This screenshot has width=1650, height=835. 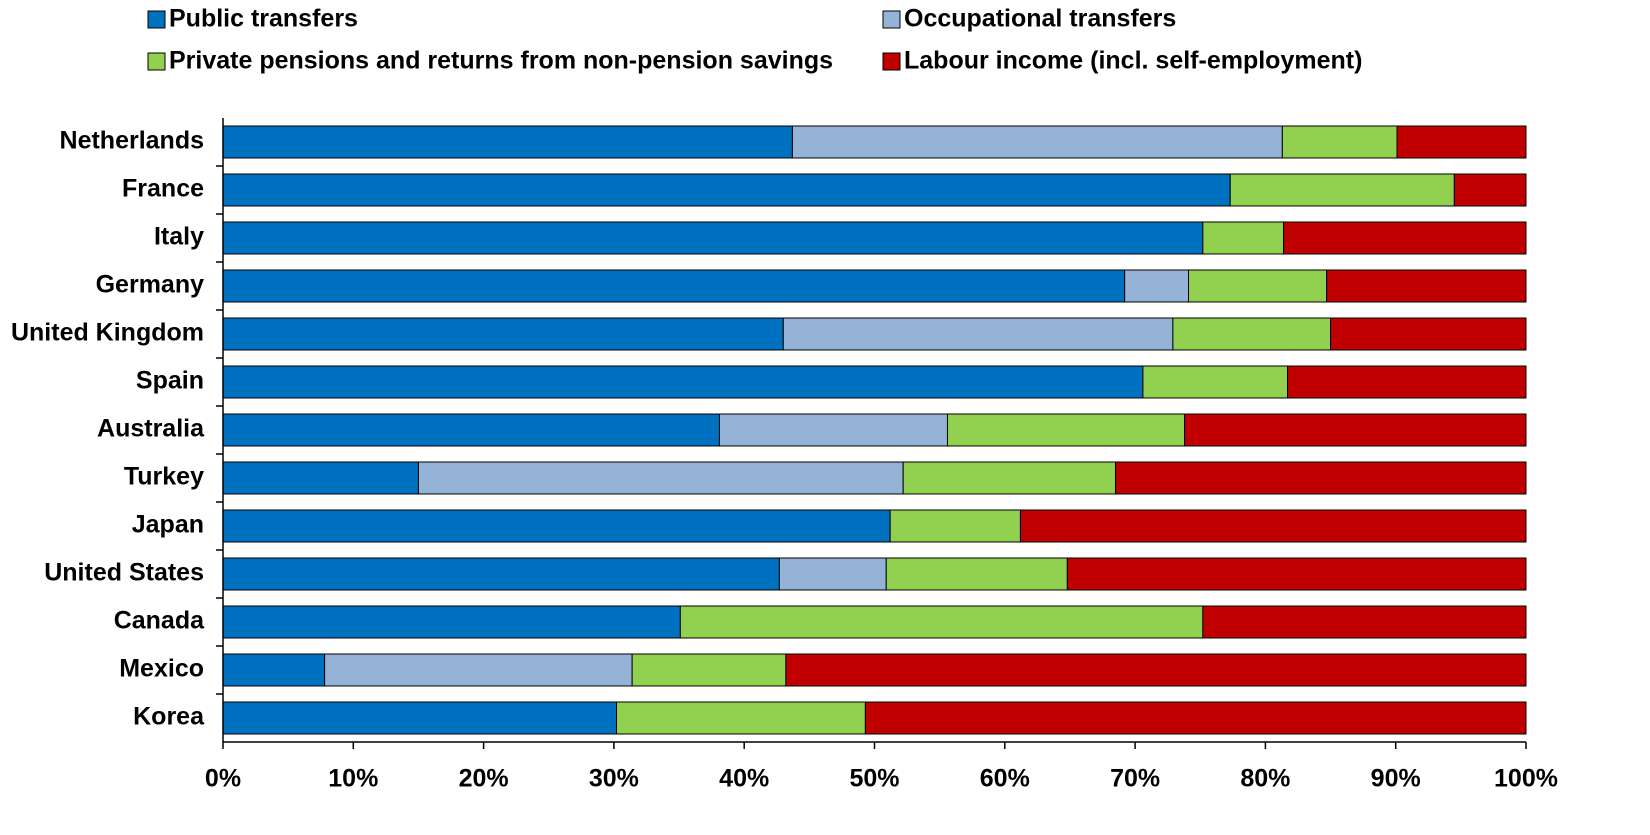 What do you see at coordinates (874, 779) in the screenshot?
I see `x-tick-label: 50%` at bounding box center [874, 779].